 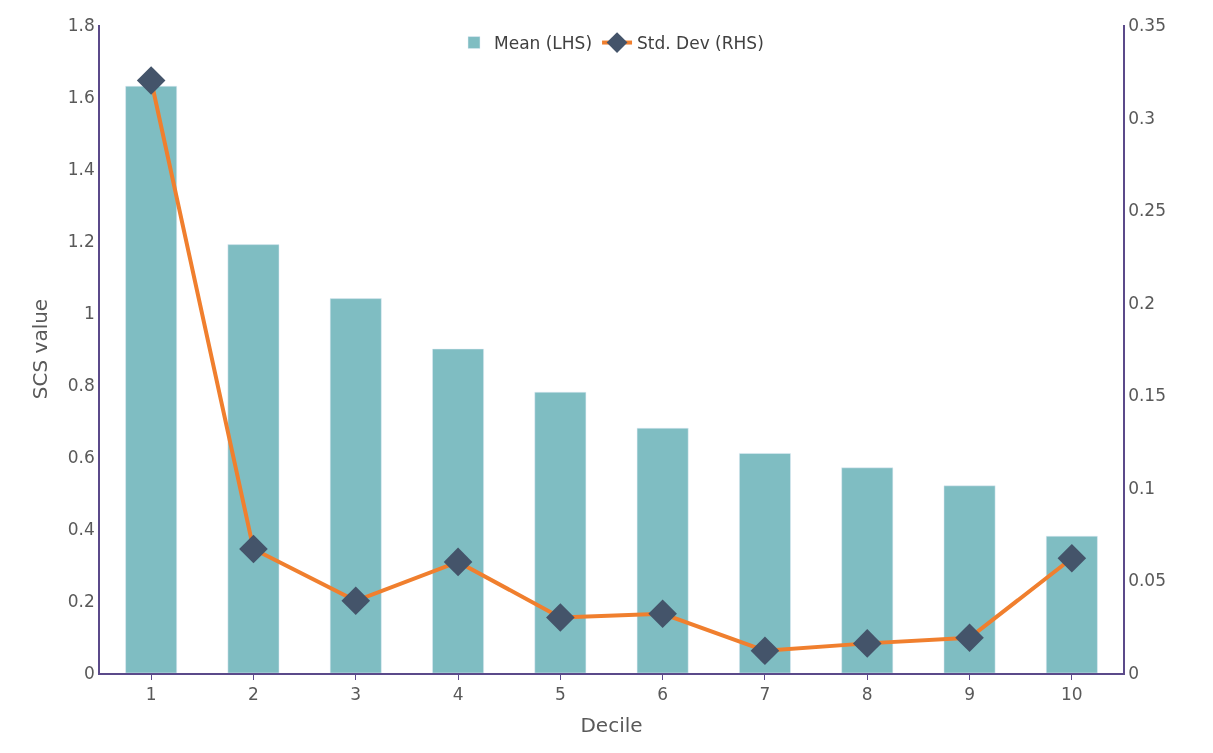 What do you see at coordinates (253, 694) in the screenshot?
I see `x-tick-label: 2` at bounding box center [253, 694].